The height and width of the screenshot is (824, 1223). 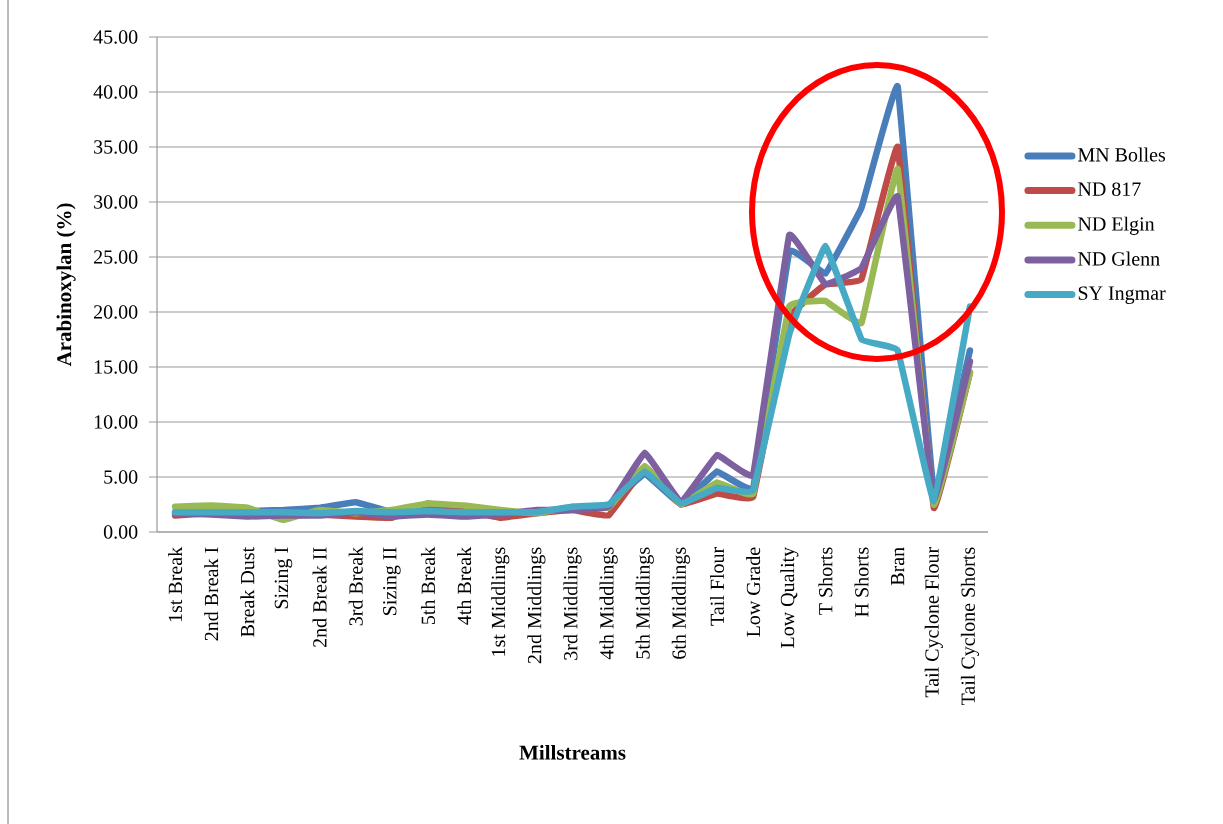 What do you see at coordinates (1109, 189) in the screenshot?
I see `legend-label: ND 817` at bounding box center [1109, 189].